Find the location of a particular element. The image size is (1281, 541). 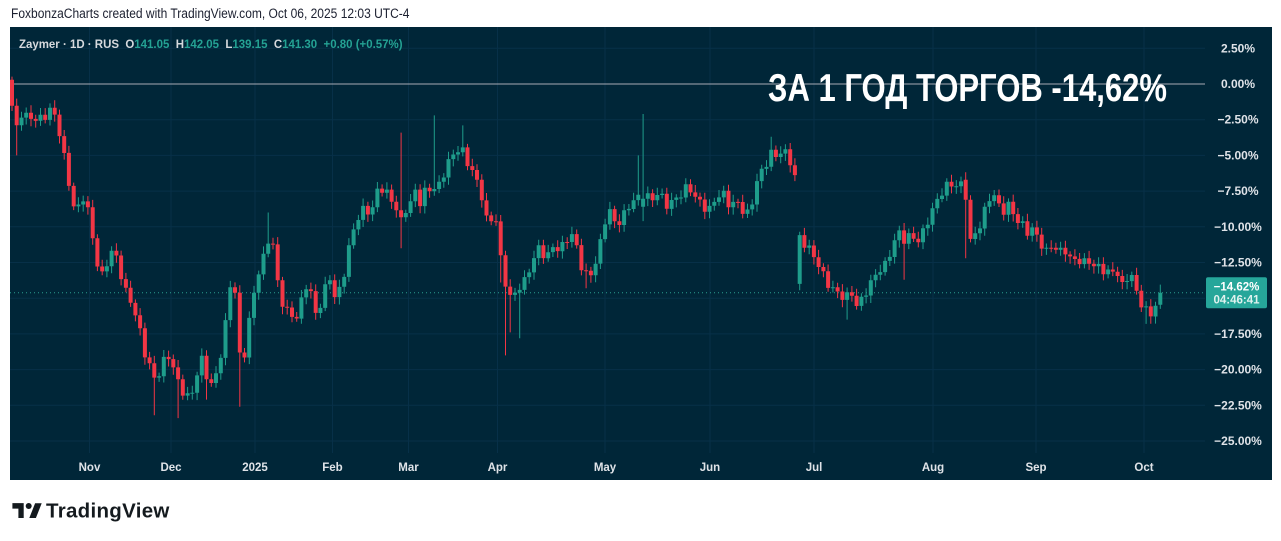

svg-text: 2.50% is located at coordinates (1238, 48).